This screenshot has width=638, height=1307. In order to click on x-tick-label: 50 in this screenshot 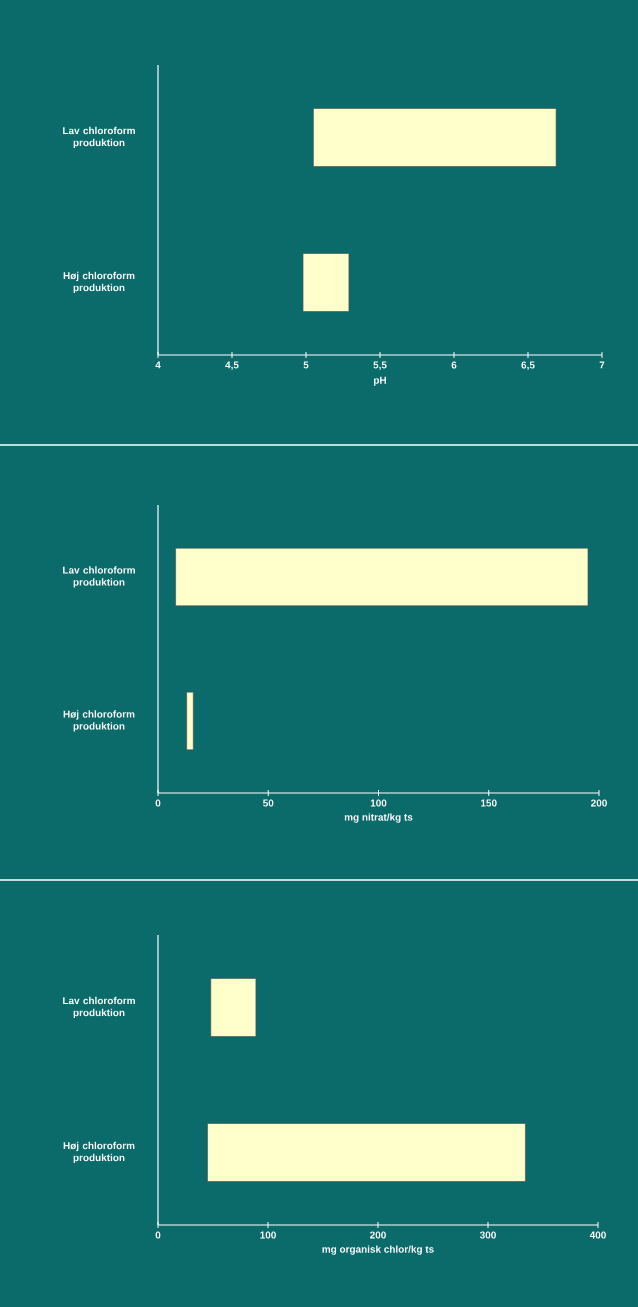, I will do `click(268, 803)`.